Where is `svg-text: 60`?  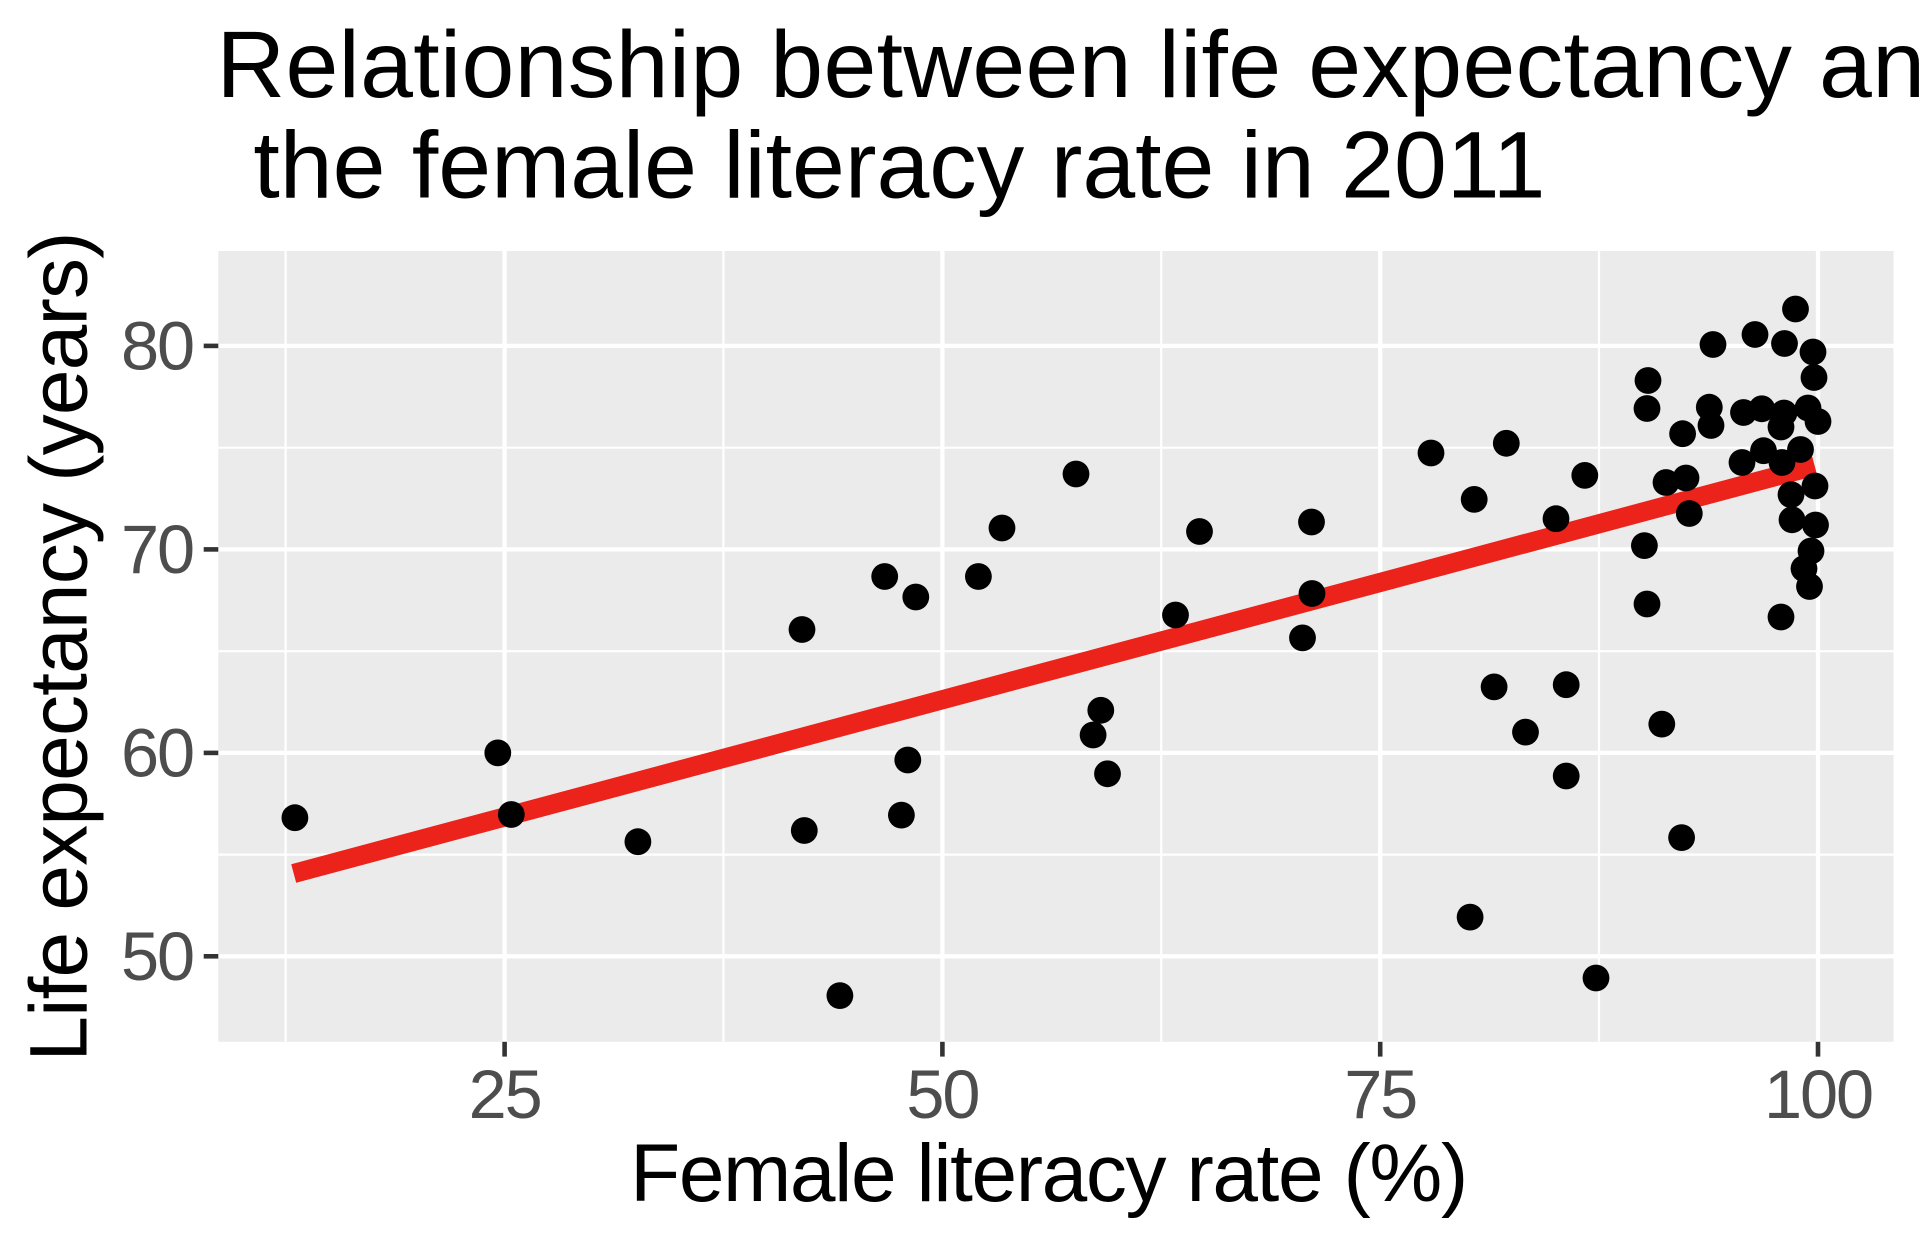 svg-text: 60 is located at coordinates (157, 753).